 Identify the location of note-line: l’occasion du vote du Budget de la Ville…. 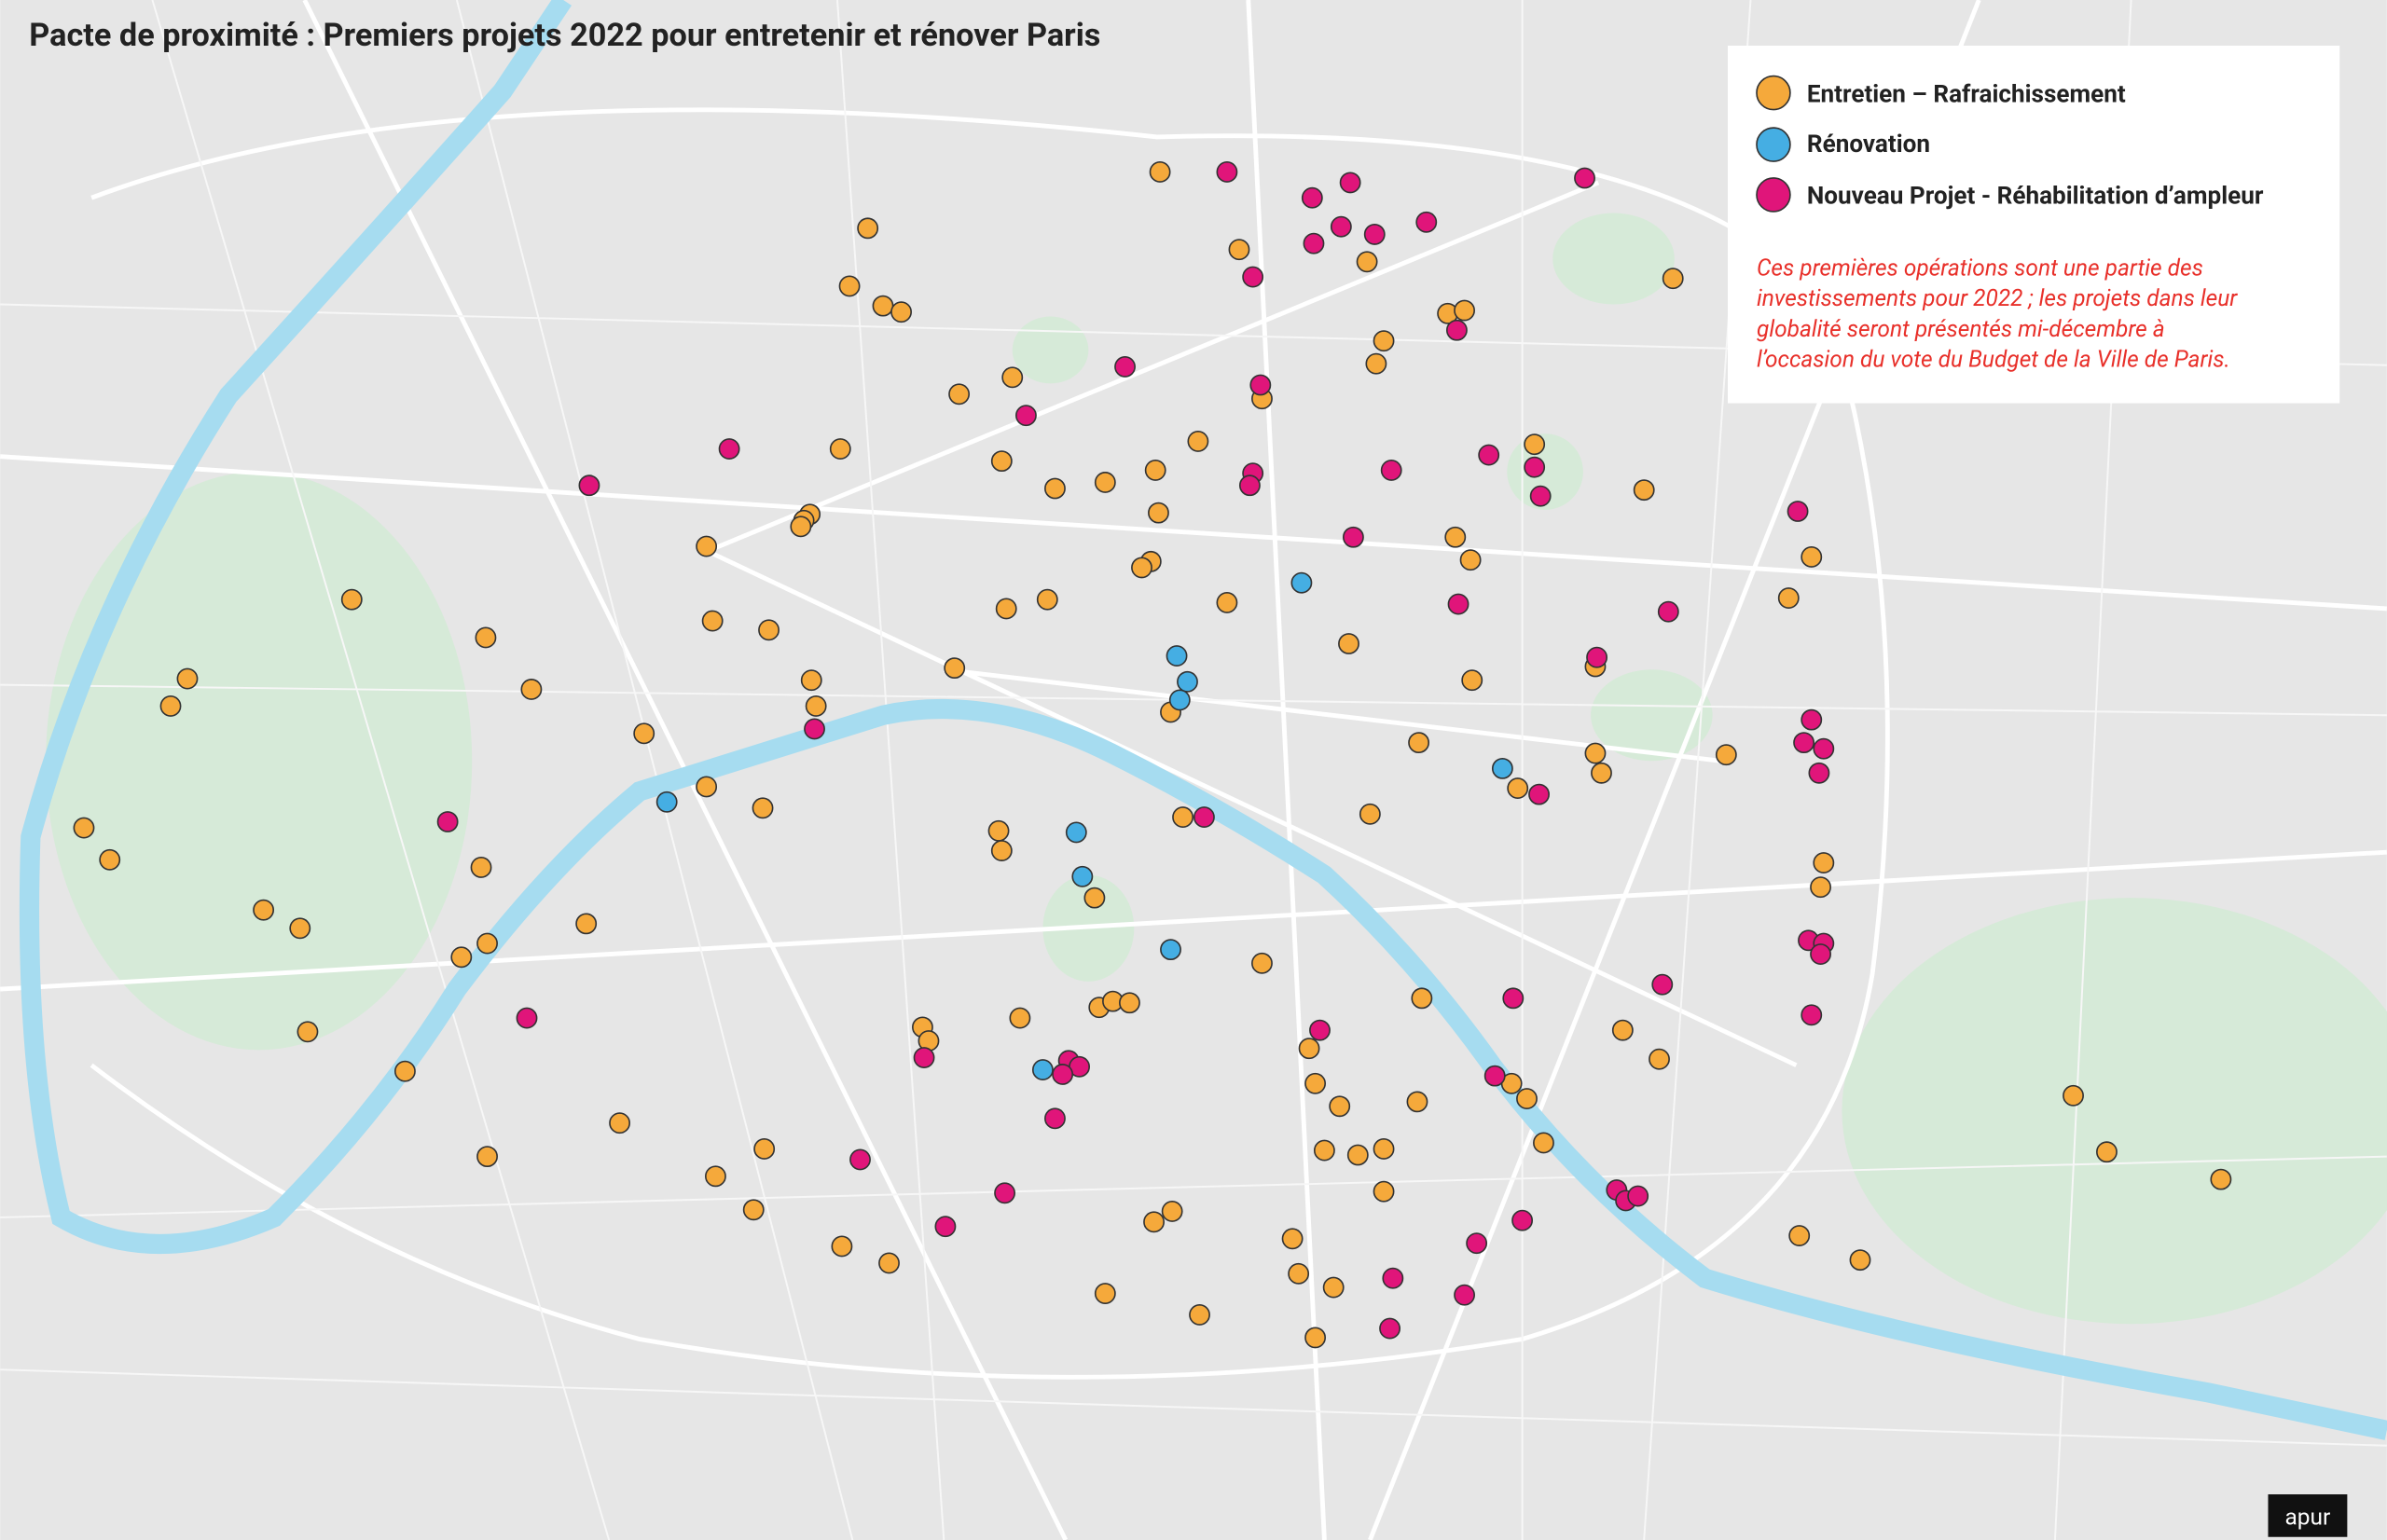
(1993, 358).